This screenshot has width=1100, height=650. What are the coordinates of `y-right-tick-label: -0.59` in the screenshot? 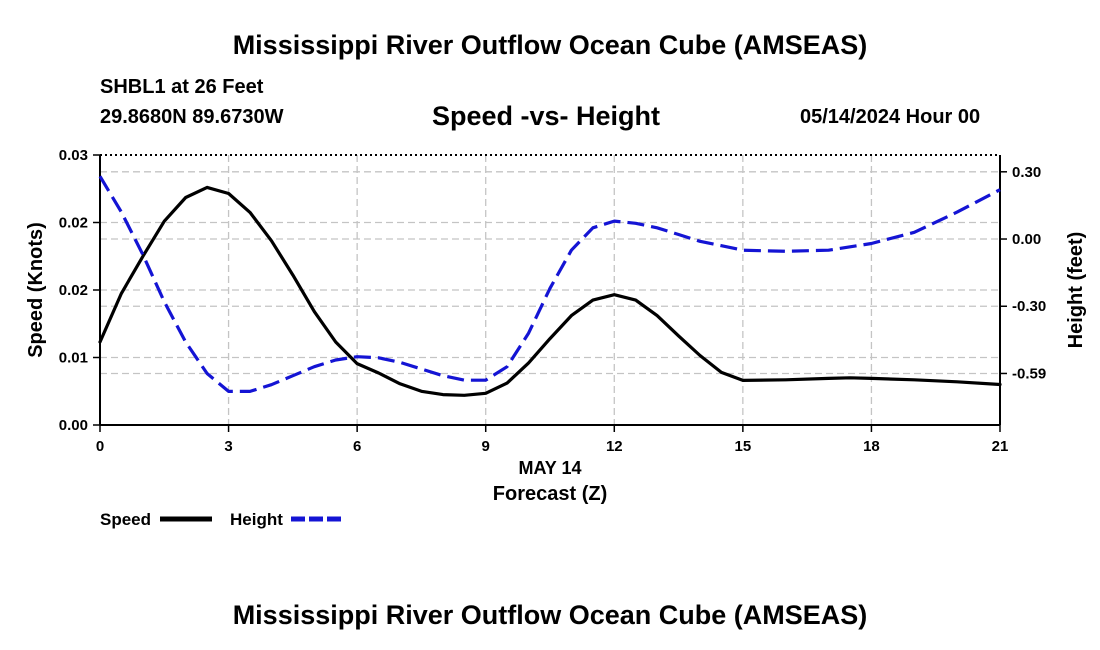 It's located at (1029, 373).